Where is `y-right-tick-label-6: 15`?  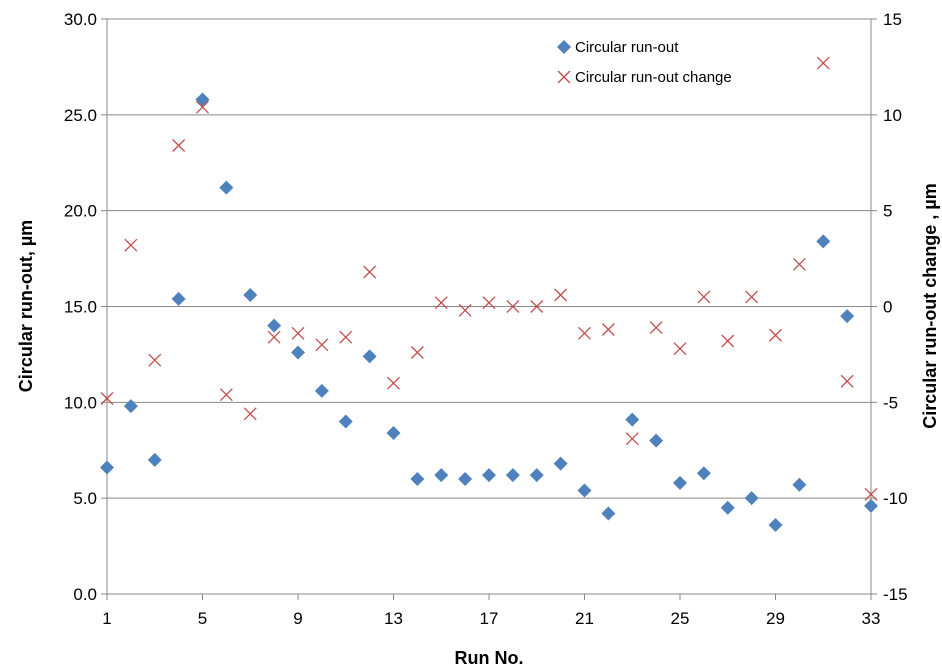
y-right-tick-label-6: 15 is located at coordinates (892, 19).